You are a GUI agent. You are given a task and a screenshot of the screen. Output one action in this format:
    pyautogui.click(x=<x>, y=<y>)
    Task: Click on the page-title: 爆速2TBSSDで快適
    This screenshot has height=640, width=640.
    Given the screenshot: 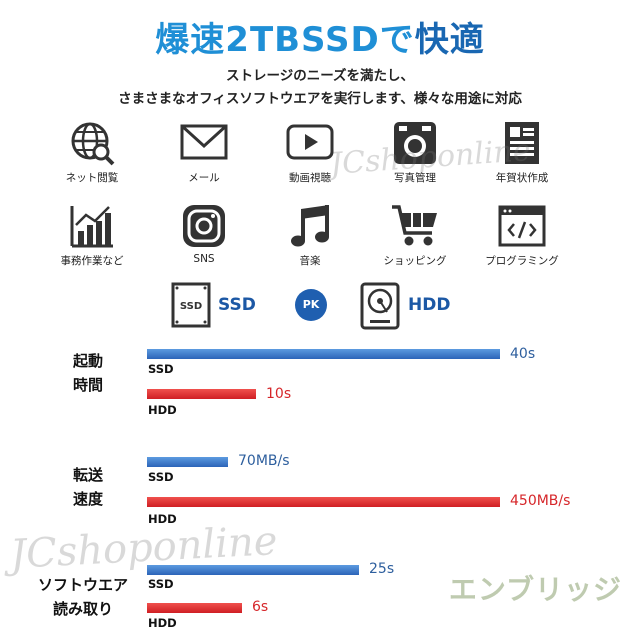 What is the action you would take?
    pyautogui.click(x=320, y=36)
    